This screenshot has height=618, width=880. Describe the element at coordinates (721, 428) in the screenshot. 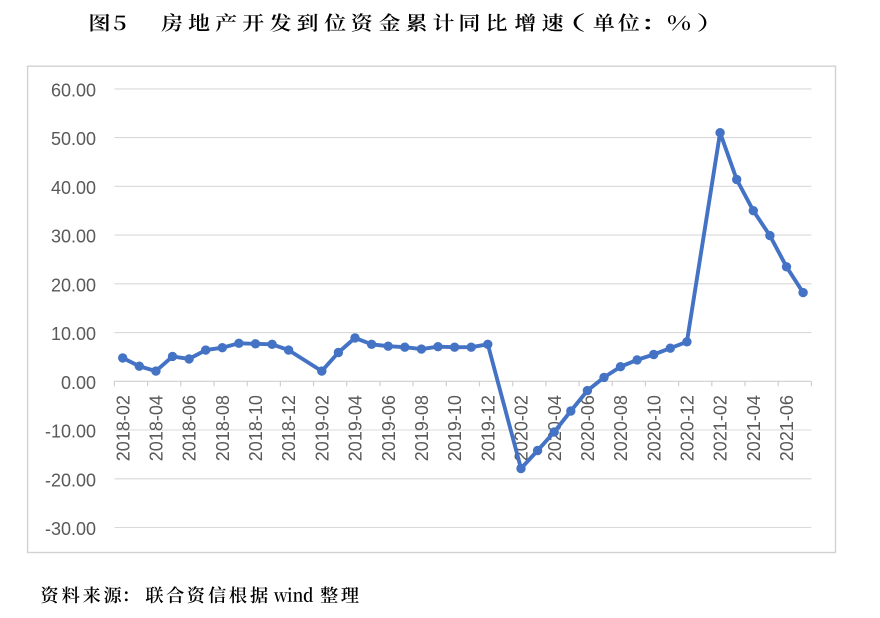

I see `svg-text: 2021-02` at that location.